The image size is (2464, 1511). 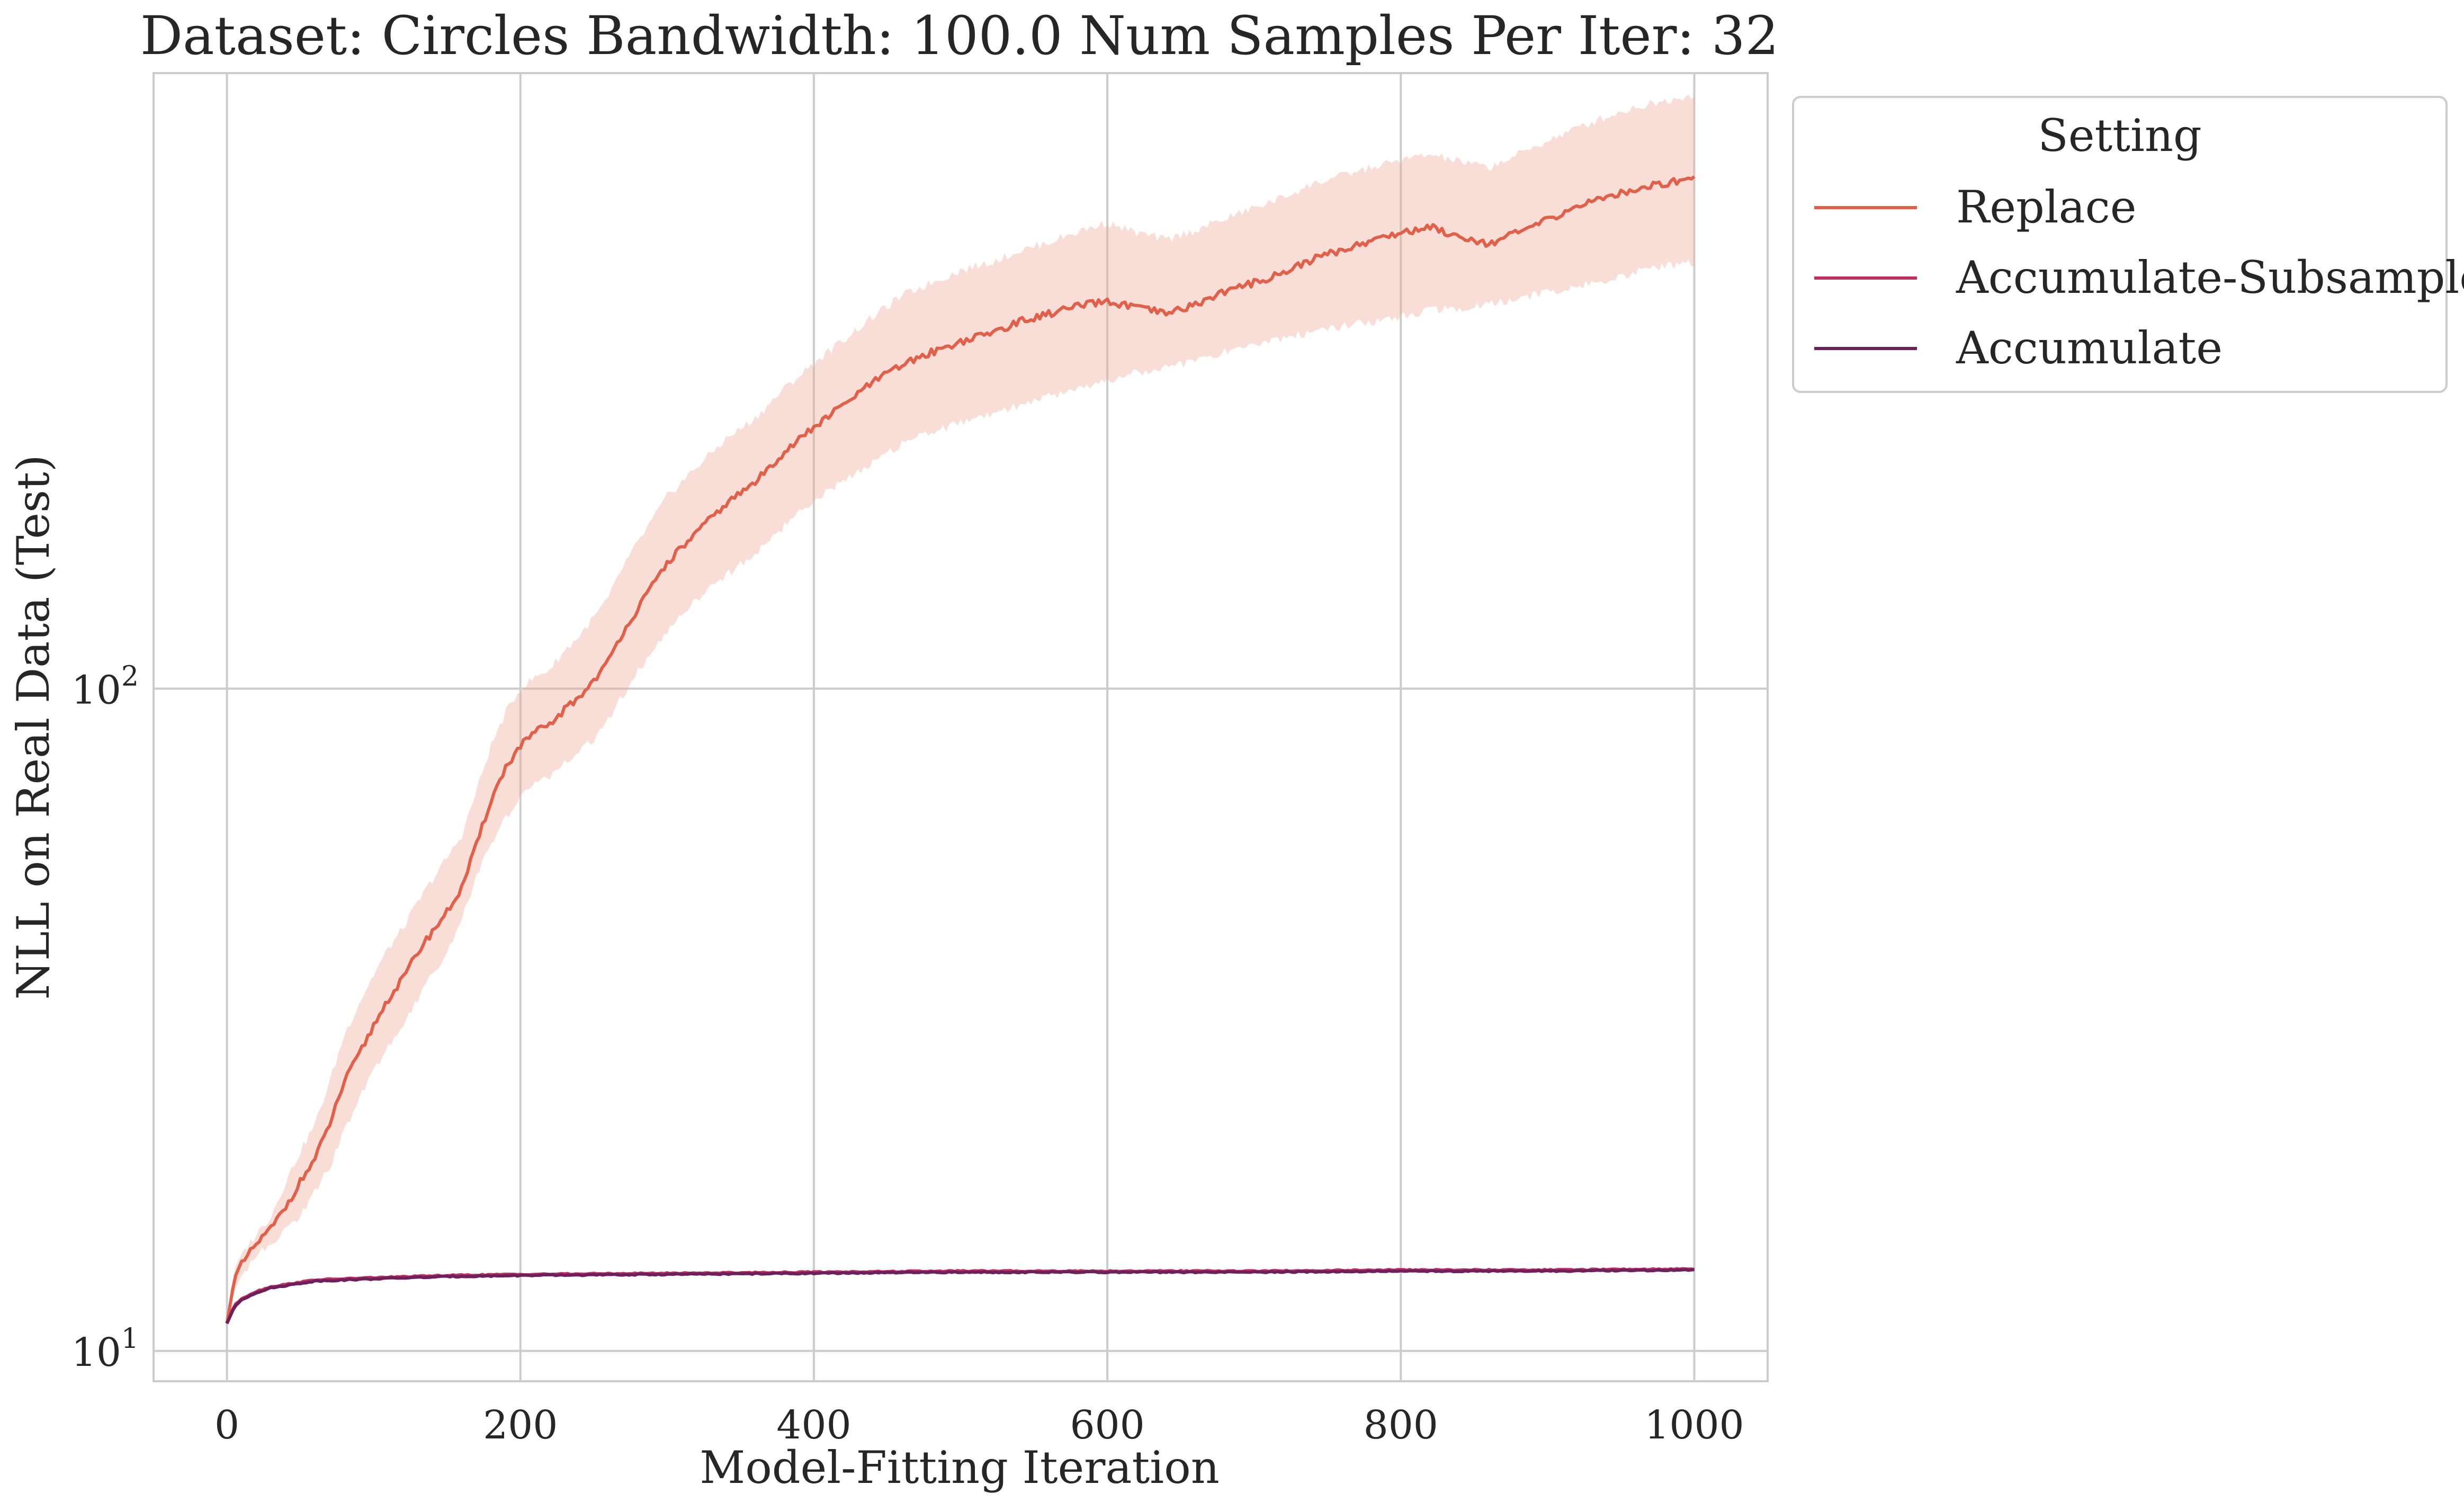 I want to click on x-tick-label: 0, so click(x=226, y=1425).